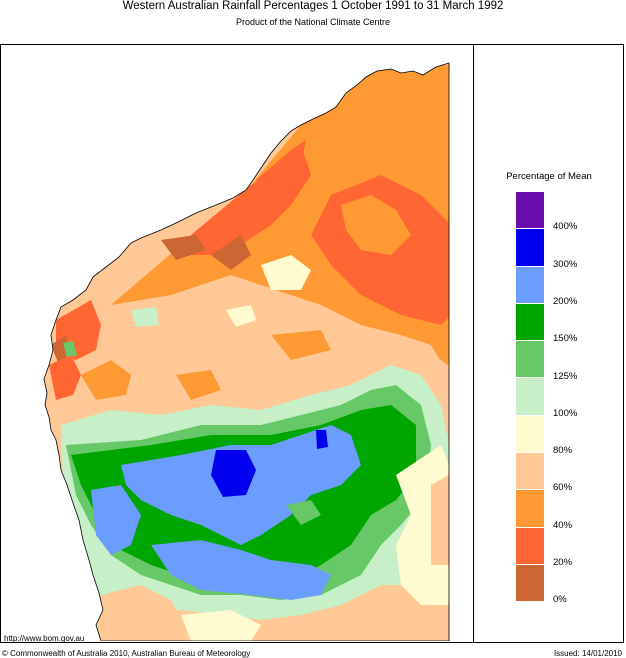  I want to click on legend-title: Percentage of Mean, so click(549, 176).